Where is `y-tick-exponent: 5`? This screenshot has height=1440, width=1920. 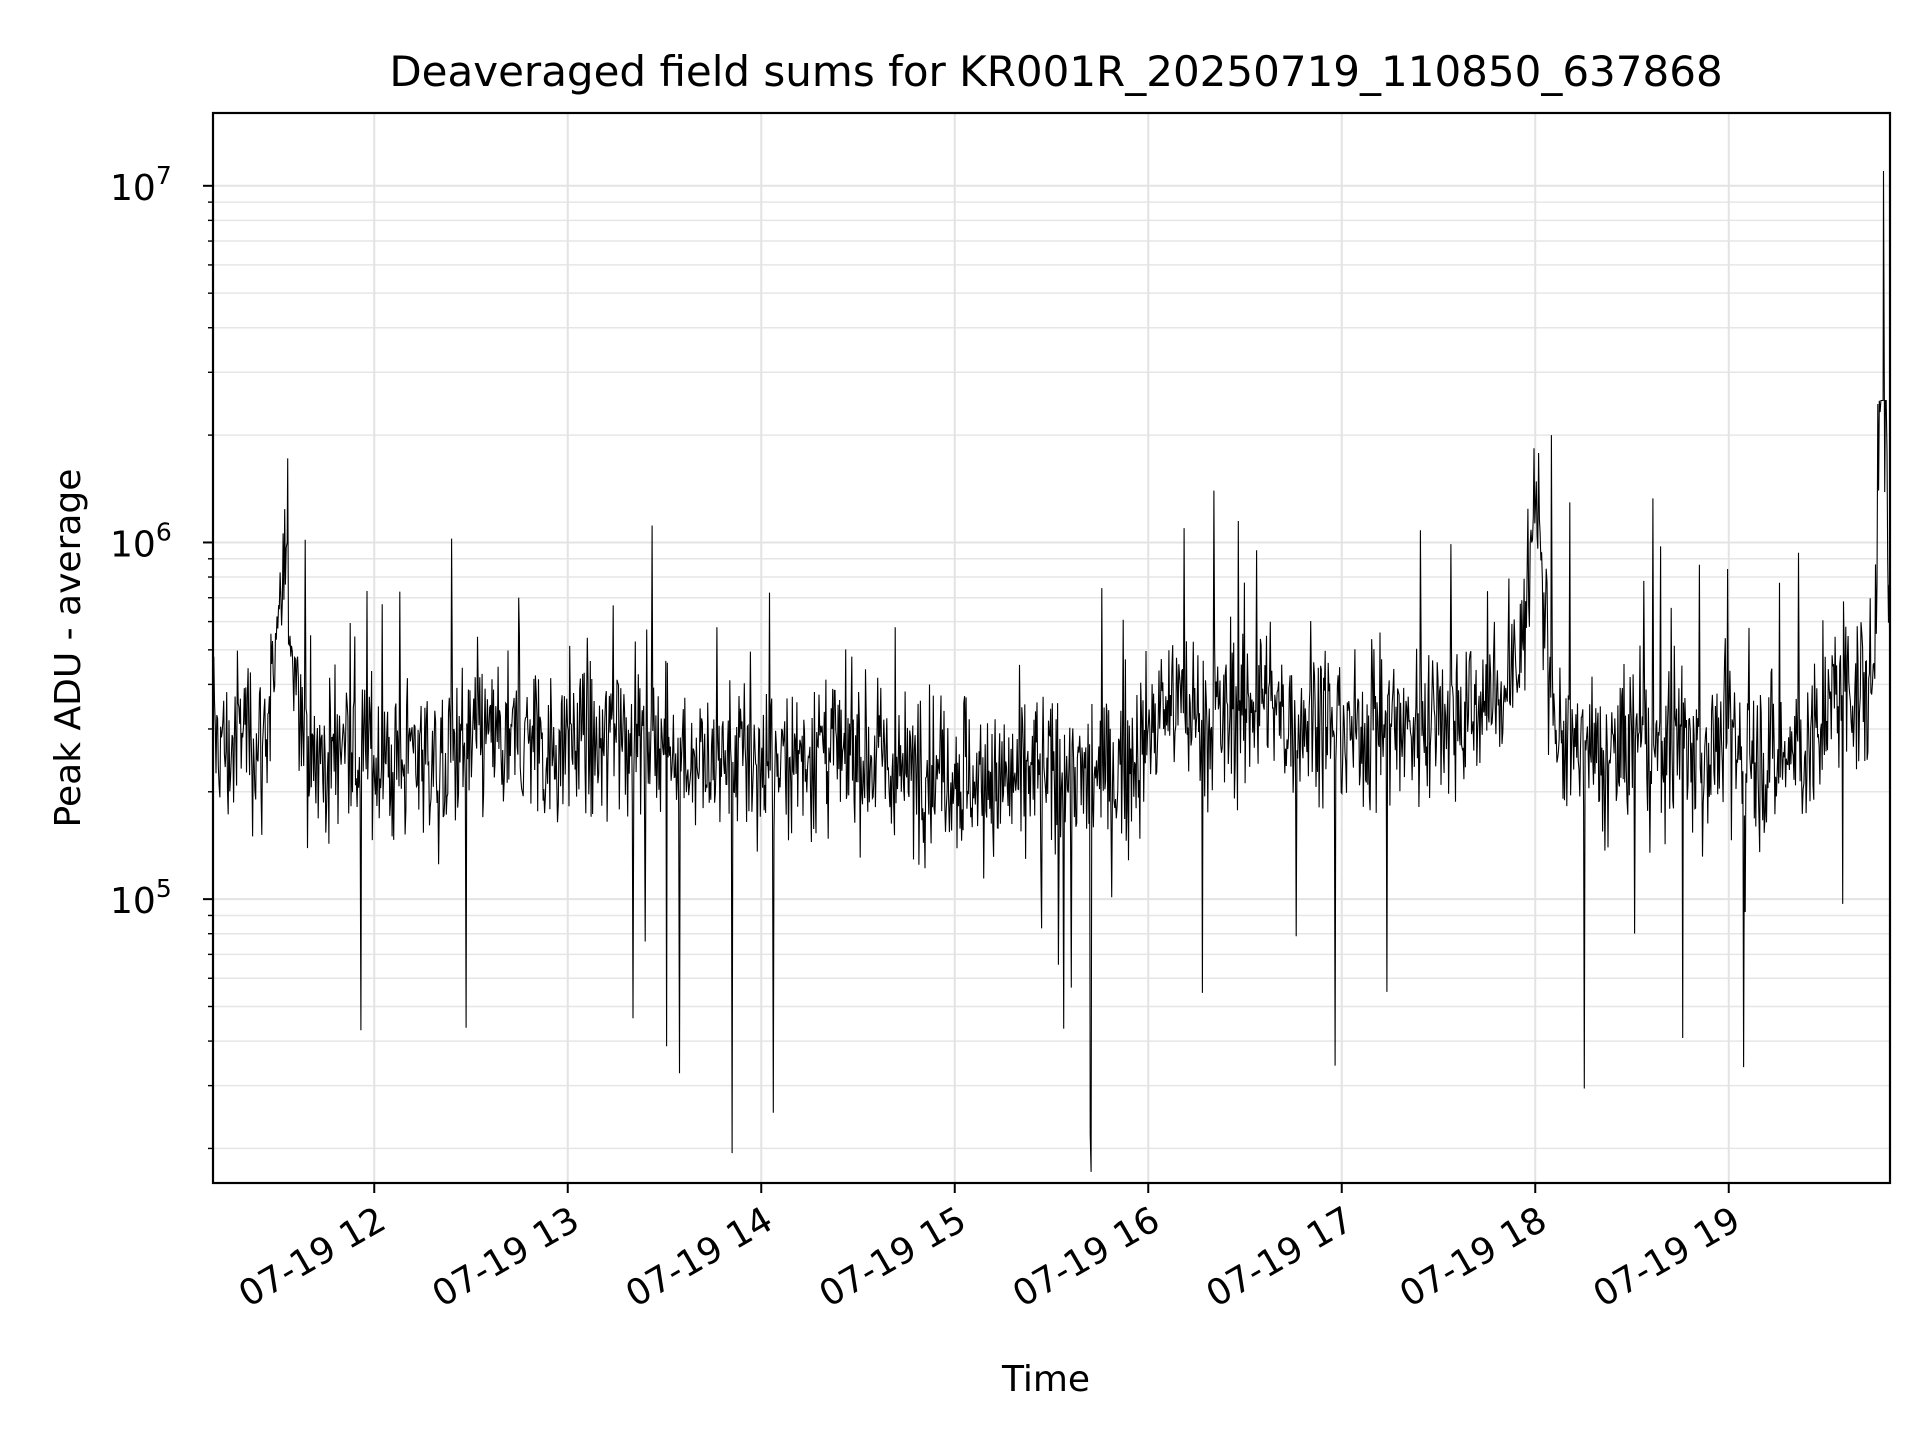
y-tick-exponent: 5 is located at coordinates (164, 888).